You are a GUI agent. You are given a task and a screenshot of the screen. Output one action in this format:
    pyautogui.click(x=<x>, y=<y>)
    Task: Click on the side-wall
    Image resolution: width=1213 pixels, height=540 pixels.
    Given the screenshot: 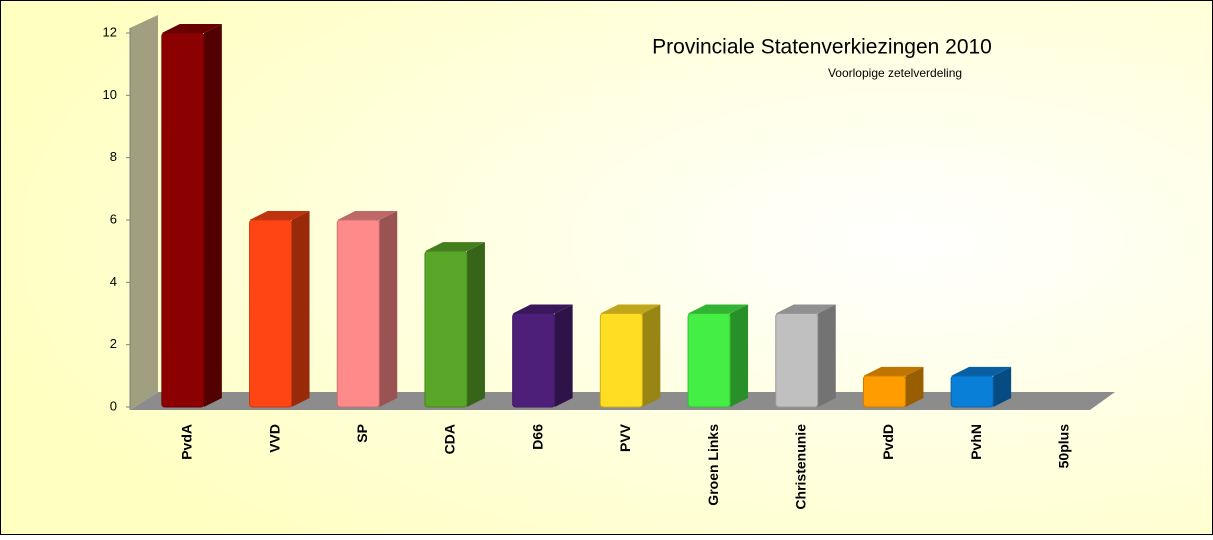 What is the action you would take?
    pyautogui.click(x=144, y=212)
    